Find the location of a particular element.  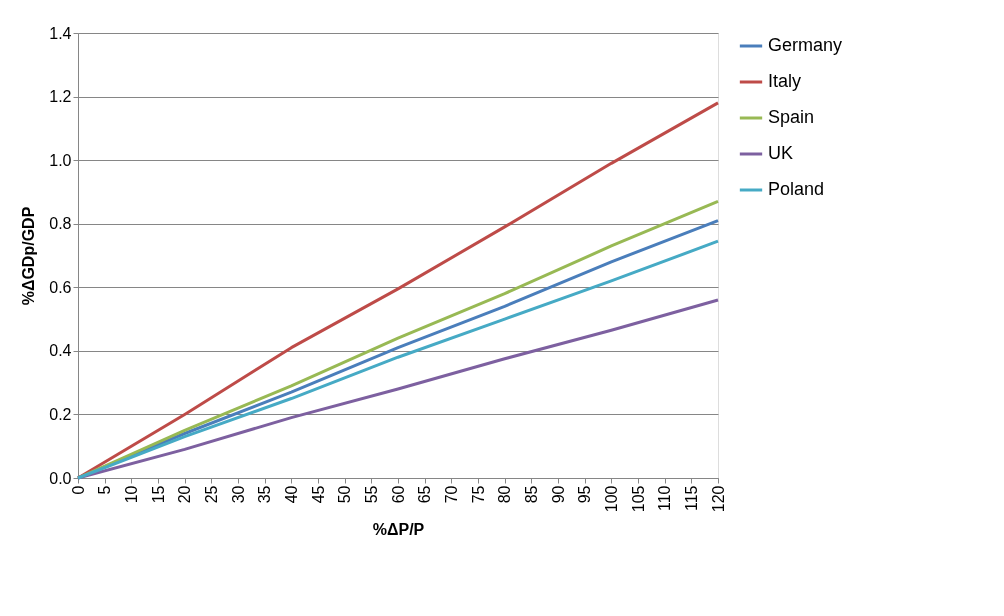

x-tick-label: 70 is located at coordinates (451, 494).